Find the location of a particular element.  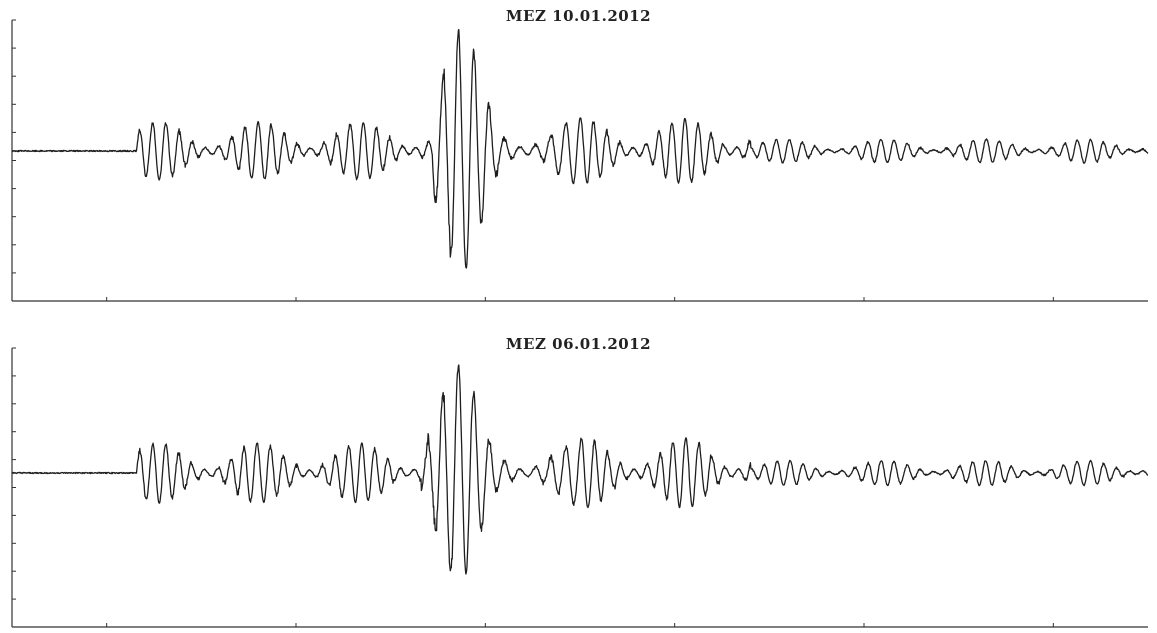

chart-title: MEZ 10.01.2012 is located at coordinates (578, 16).